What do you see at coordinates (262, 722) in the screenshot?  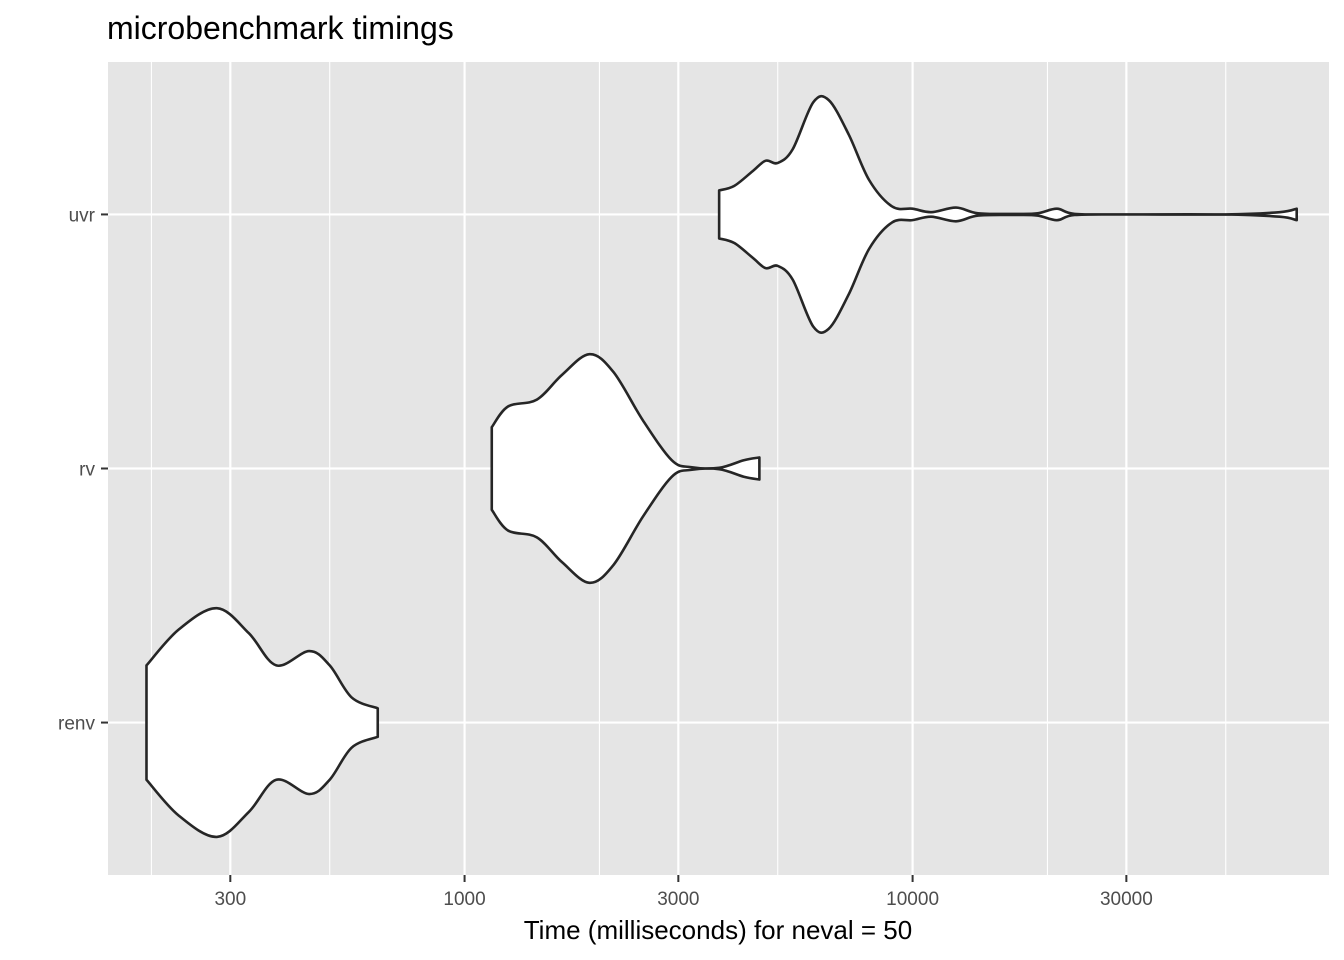 I see `violin-renv` at bounding box center [262, 722].